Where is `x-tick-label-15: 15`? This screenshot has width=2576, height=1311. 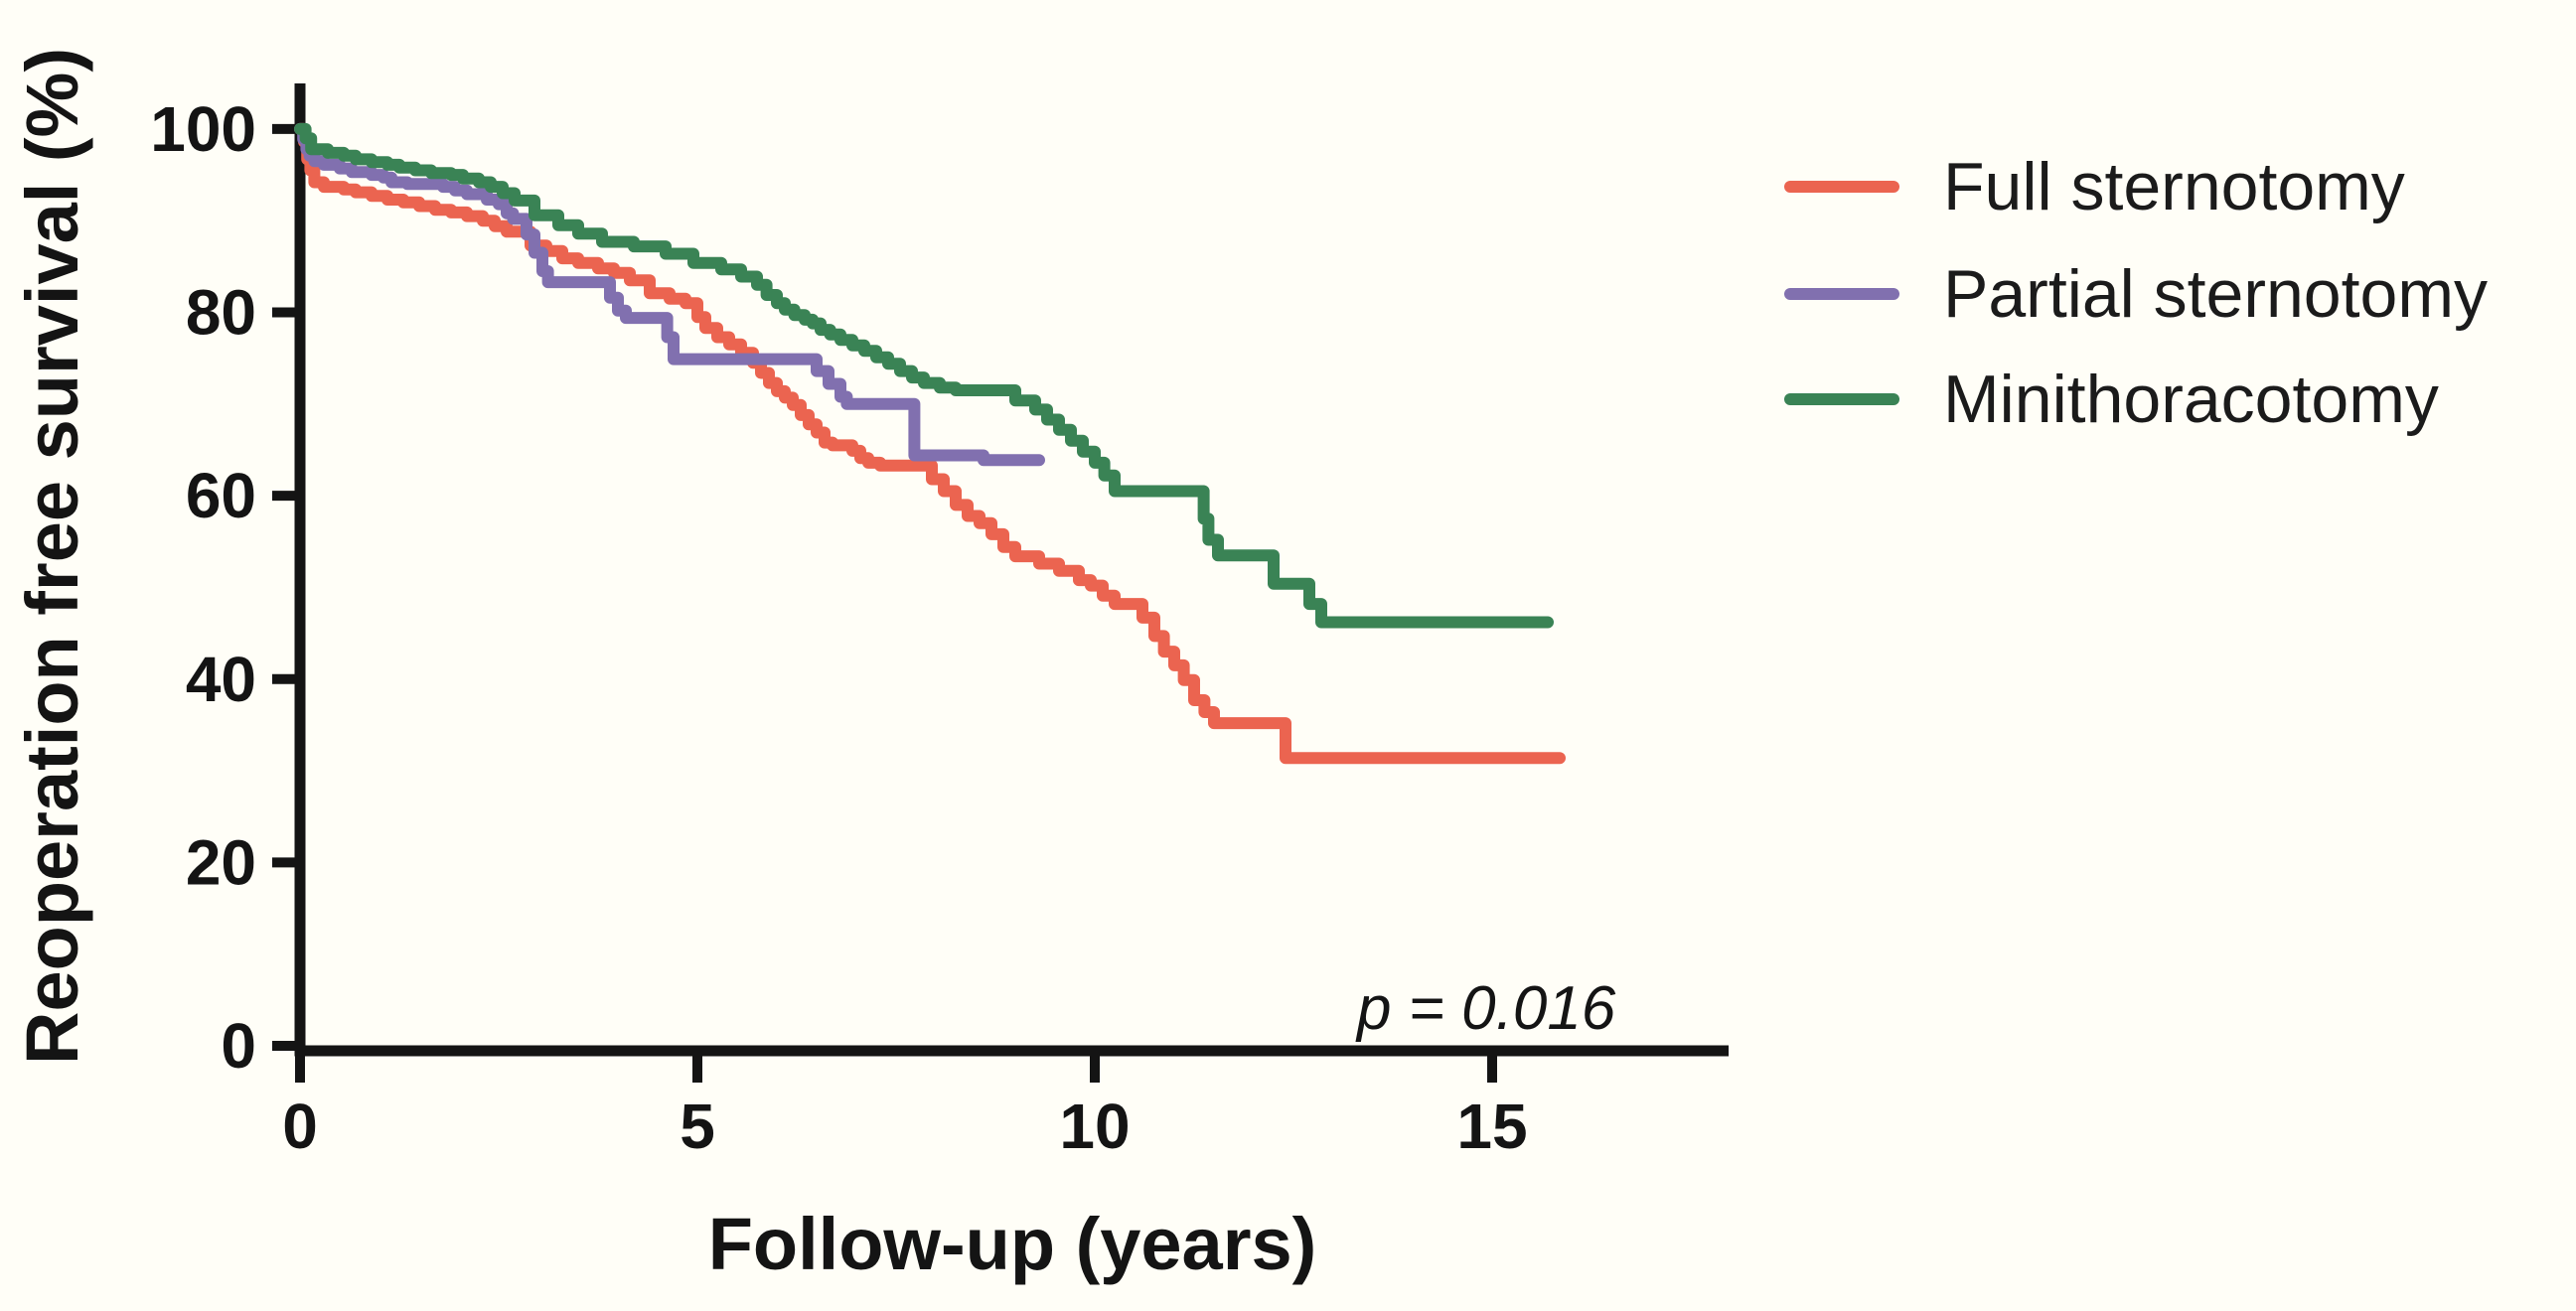
x-tick-label-15: 15 is located at coordinates (1492, 1127).